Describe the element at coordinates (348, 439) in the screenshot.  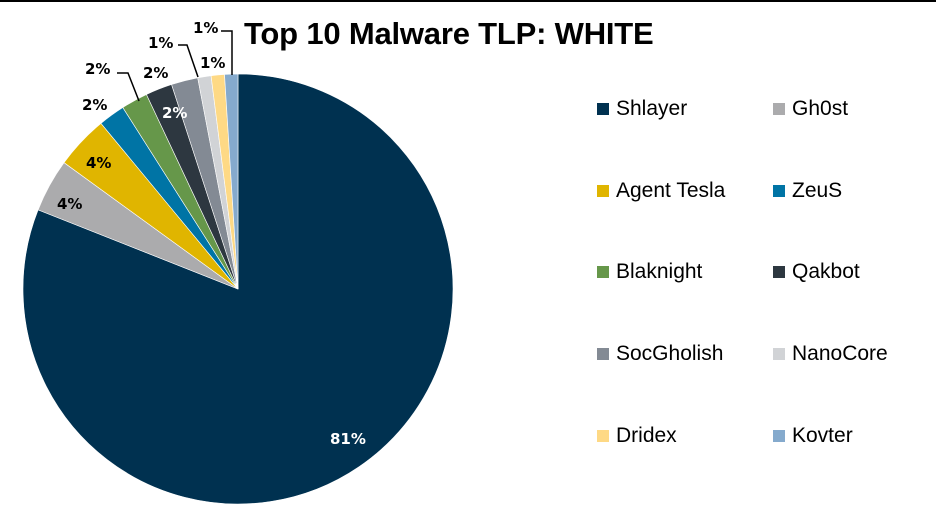
I see `data-label-shlayer: 81%` at that location.